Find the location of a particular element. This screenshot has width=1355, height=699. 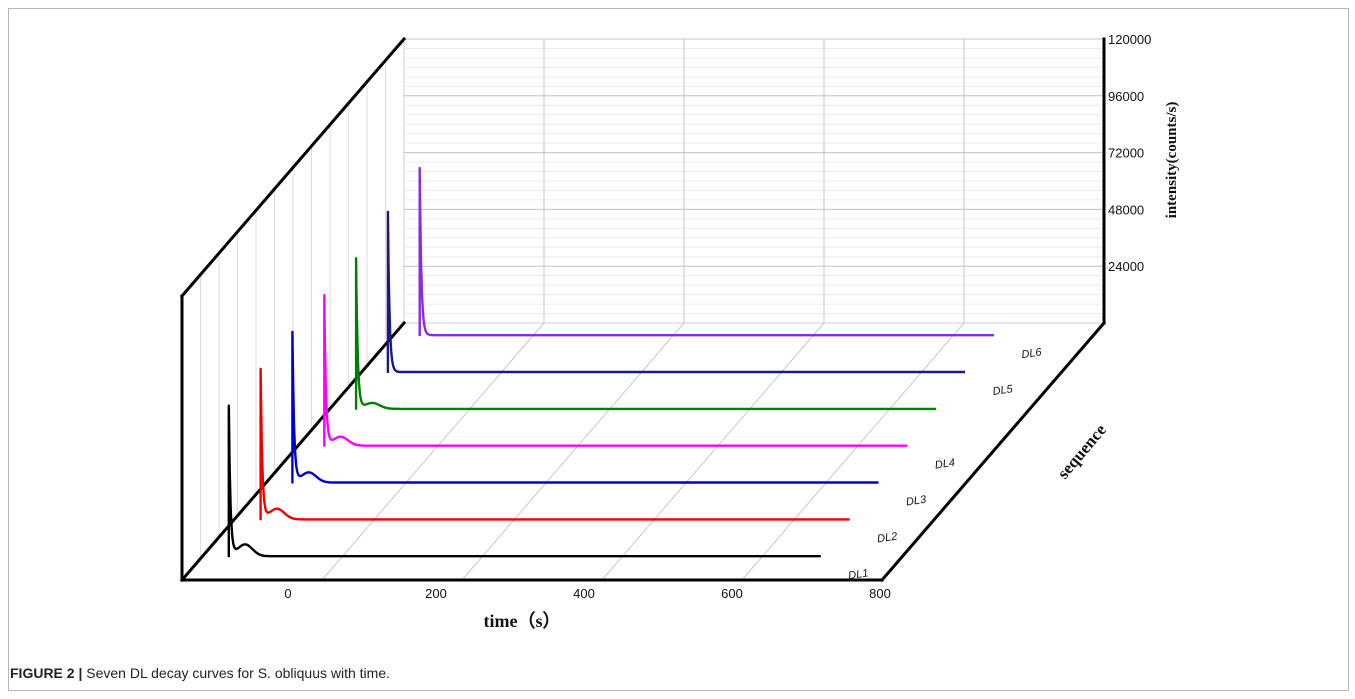

z-axis-title: sequence is located at coordinates (1082, 451).